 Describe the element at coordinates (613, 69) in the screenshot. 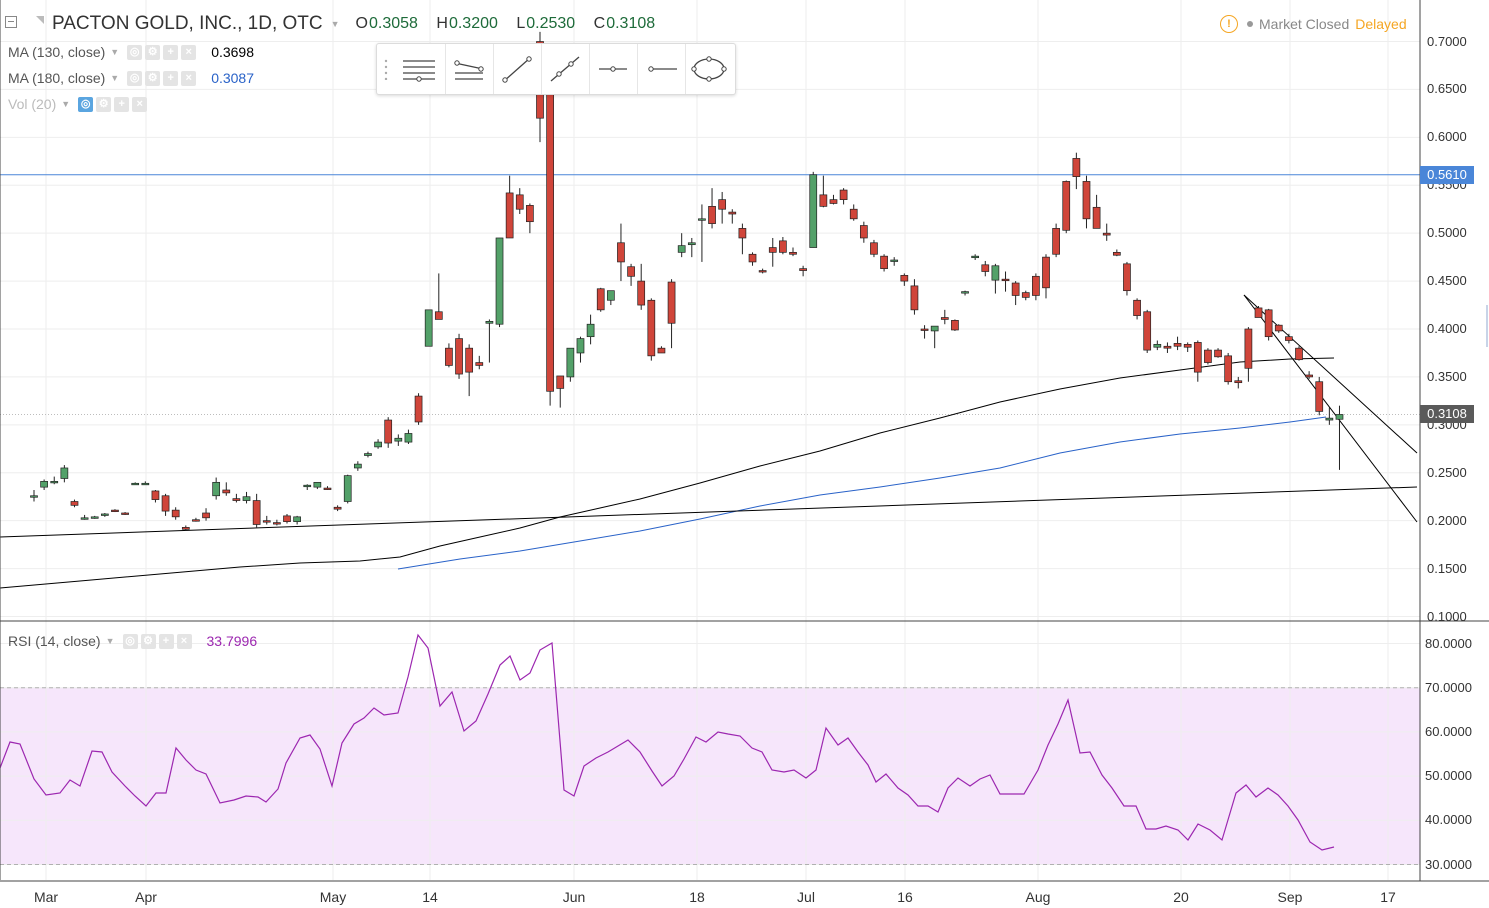

I see `horizontal-ray-tool-icon` at that location.